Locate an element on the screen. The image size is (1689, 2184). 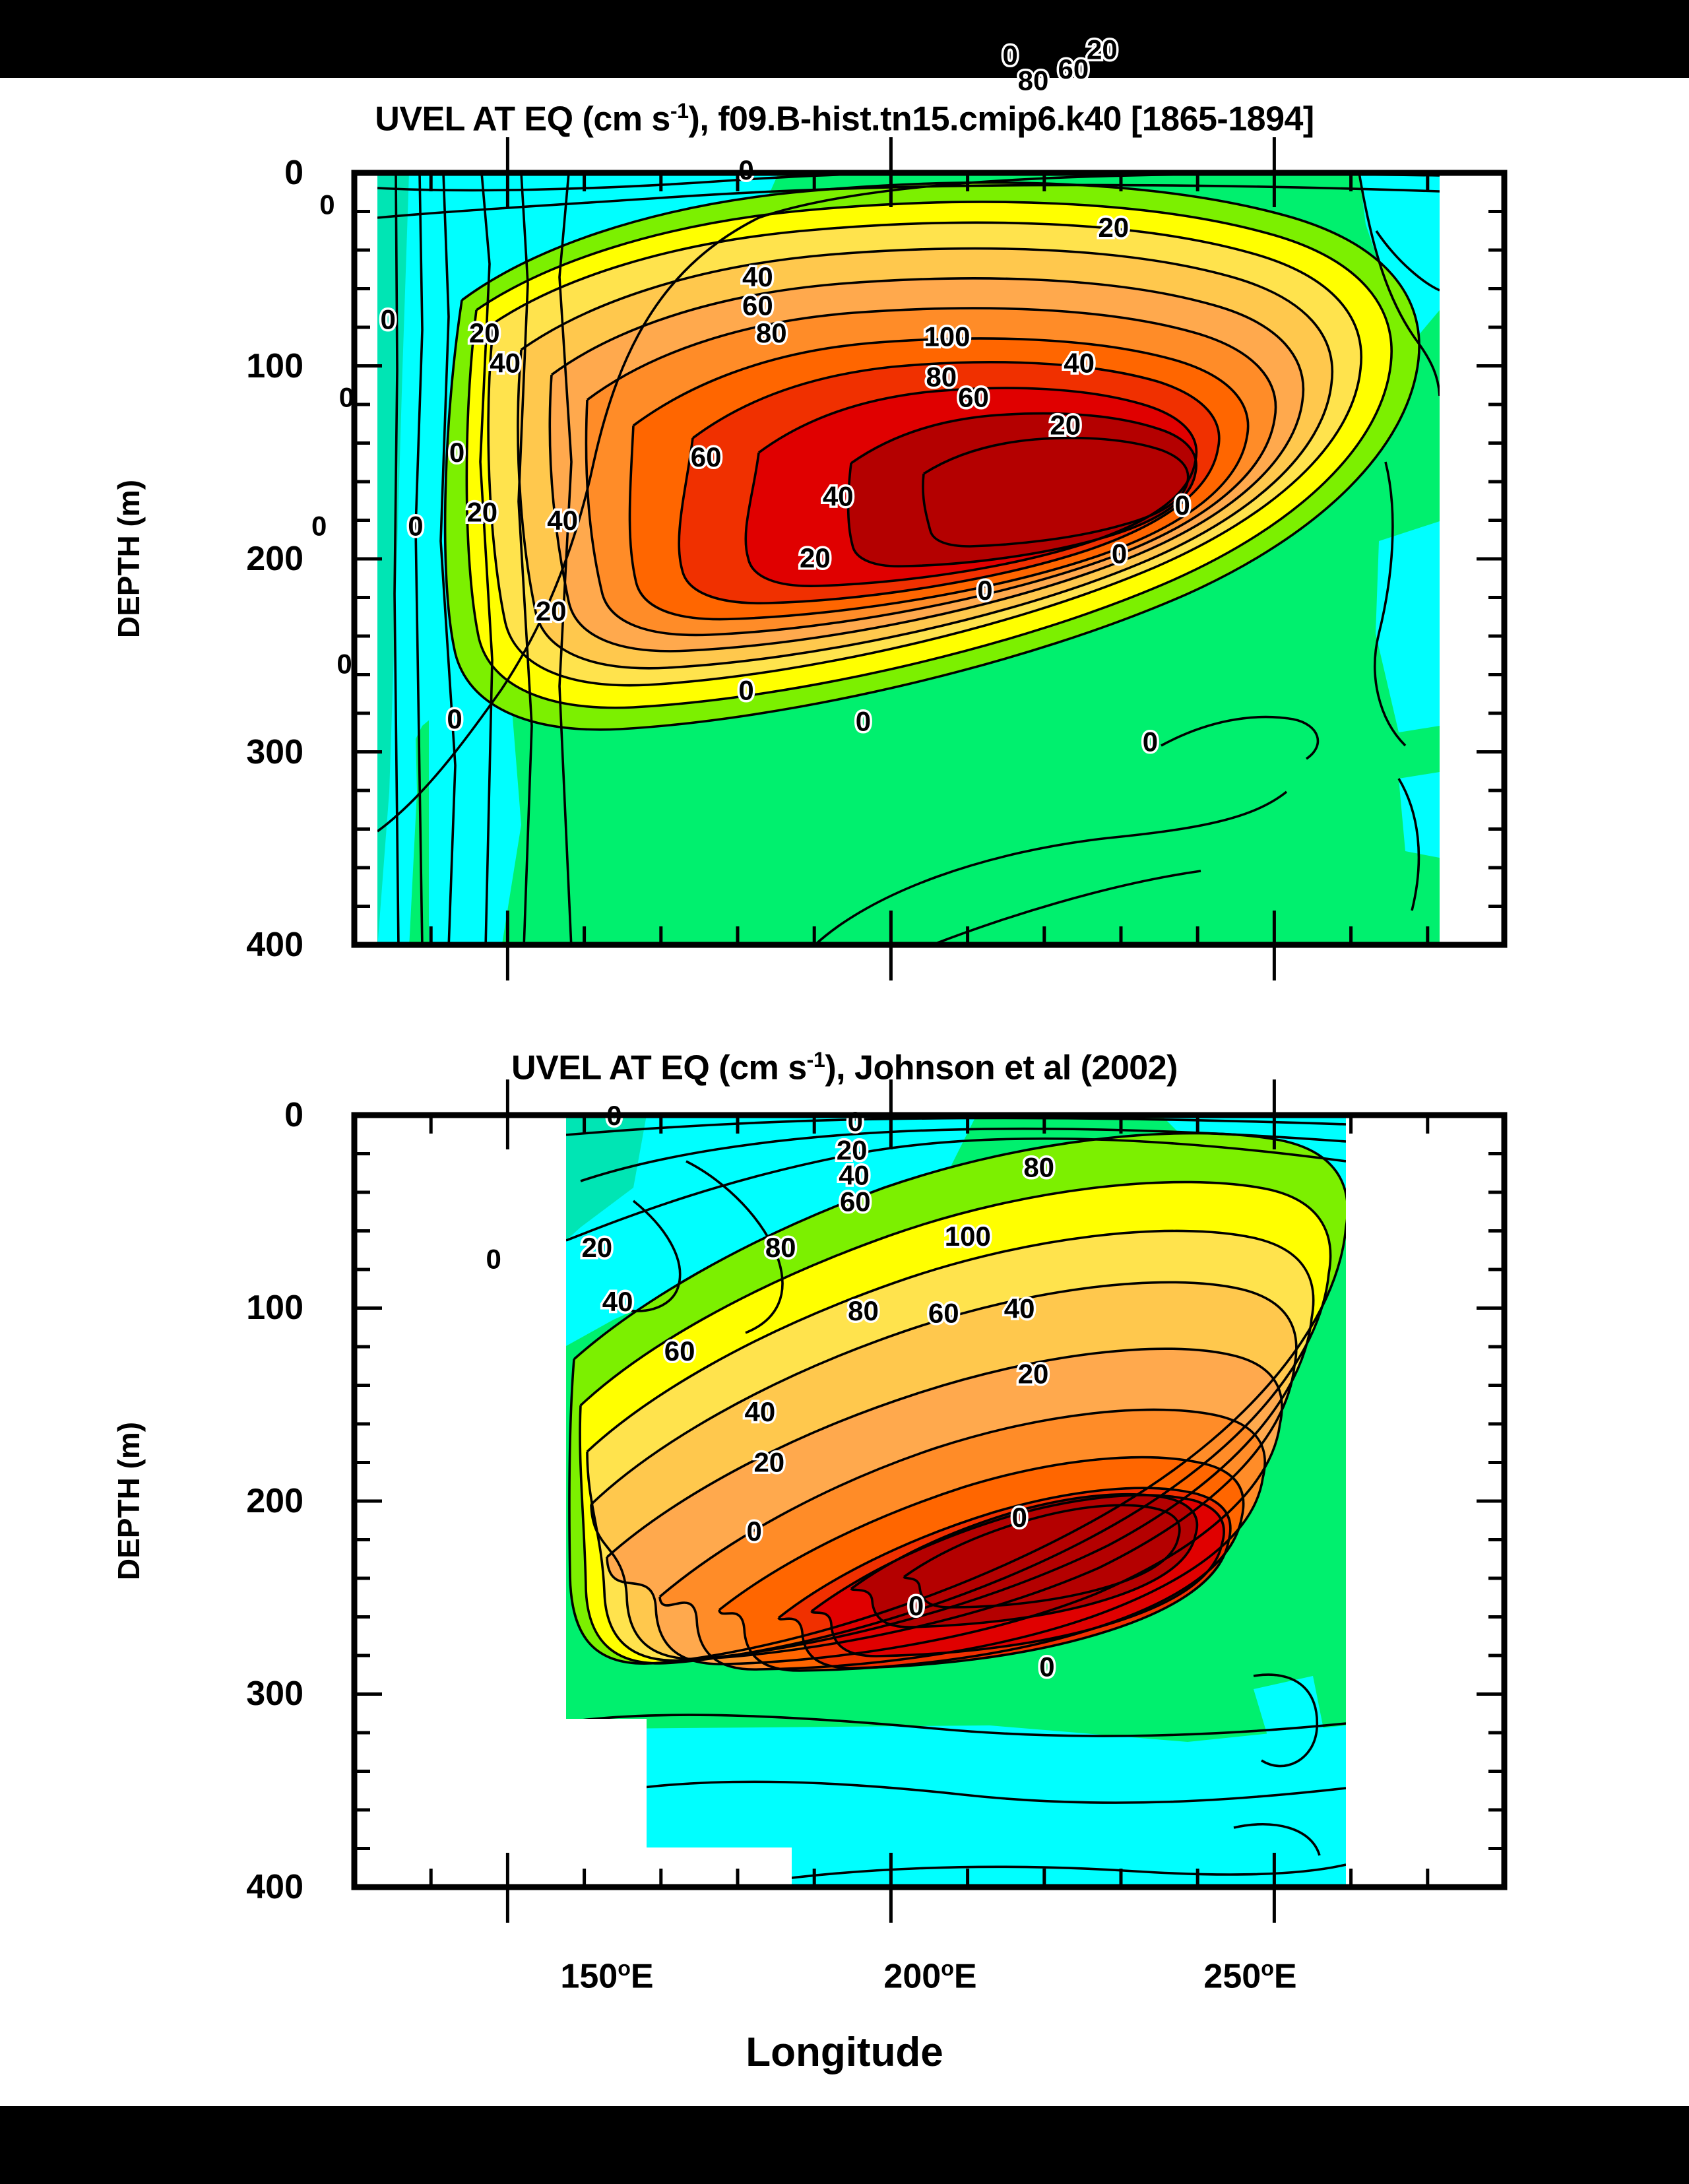
panel-1-ytick-100: 100 is located at coordinates (274, 366).